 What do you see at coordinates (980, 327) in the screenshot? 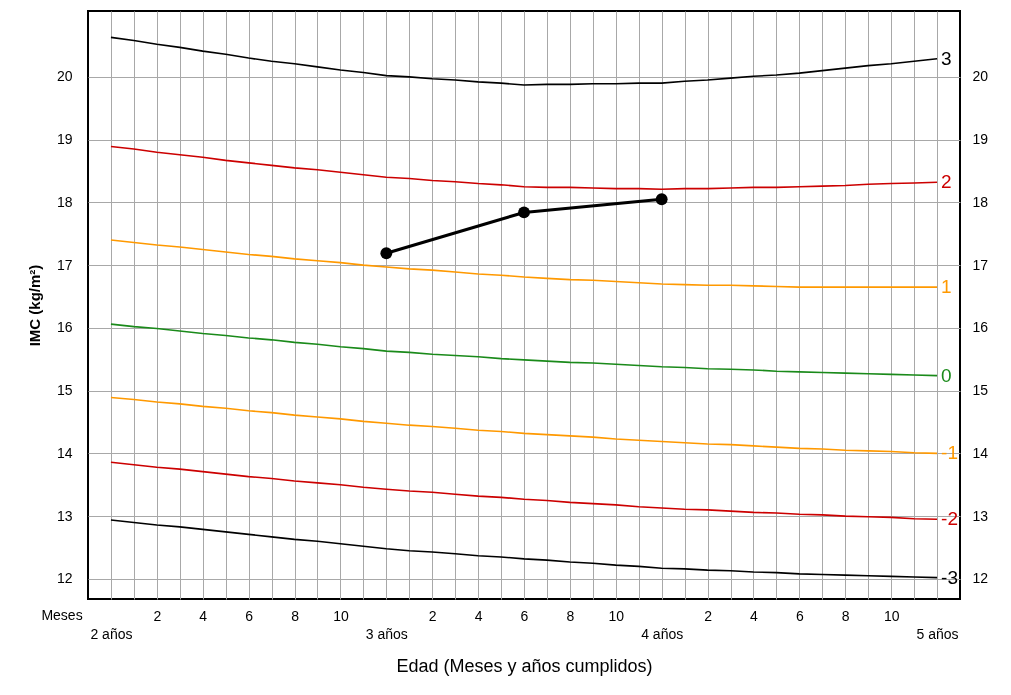
I see `y2-tick-label: 16` at bounding box center [980, 327].